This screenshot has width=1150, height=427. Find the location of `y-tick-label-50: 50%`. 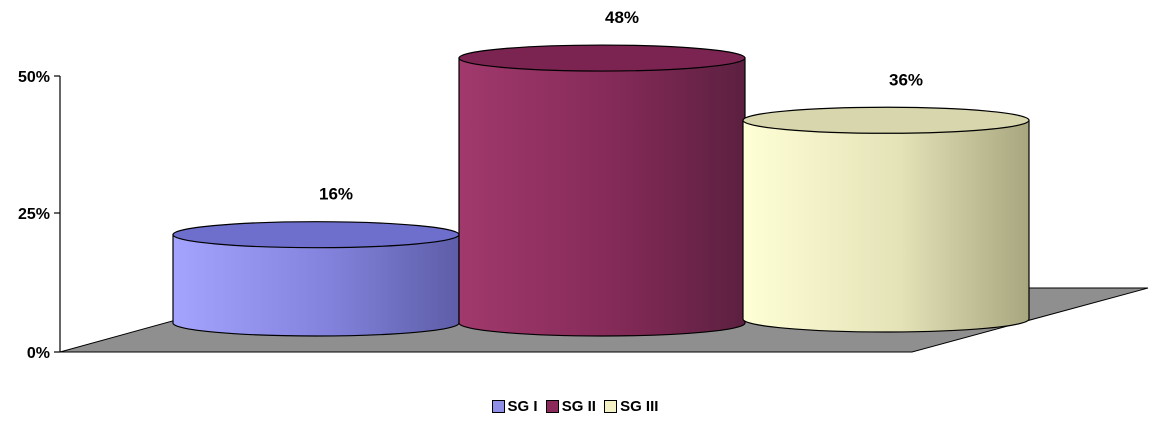

y-tick-label-50: 50% is located at coordinates (34, 77).